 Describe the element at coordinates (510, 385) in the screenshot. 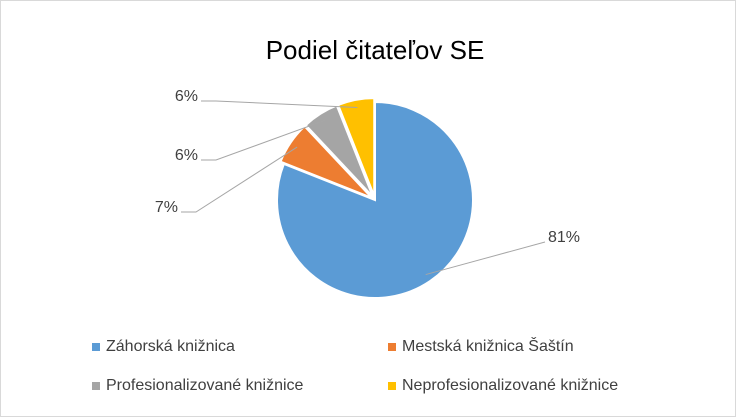

I see `legend-label: Neprofesionalizované knižnice` at that location.